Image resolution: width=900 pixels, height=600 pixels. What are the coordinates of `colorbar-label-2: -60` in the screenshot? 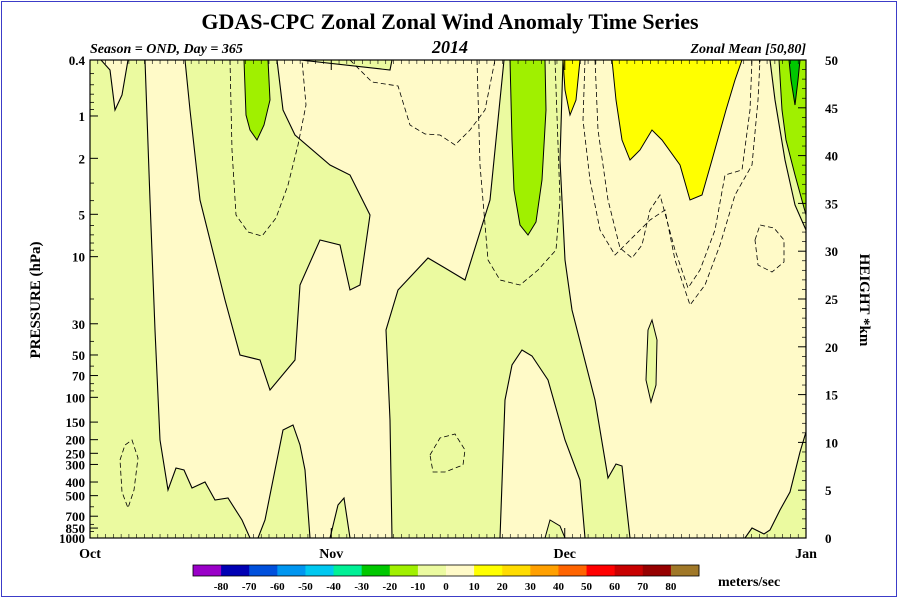 It's located at (277, 587).